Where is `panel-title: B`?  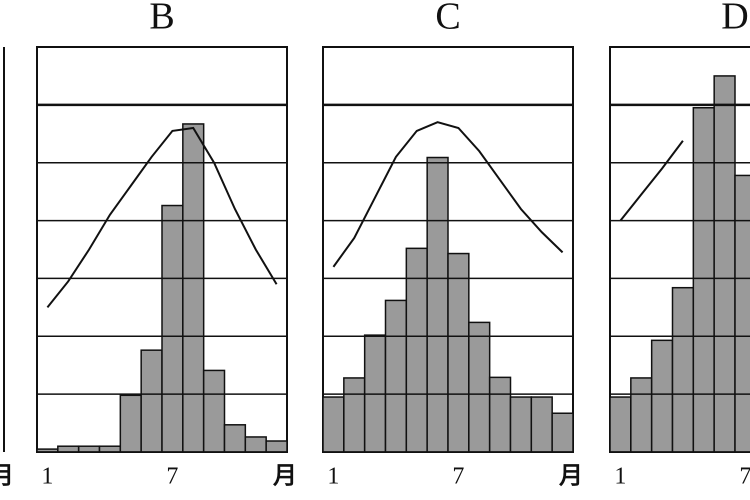 panel-title: B is located at coordinates (161, 19).